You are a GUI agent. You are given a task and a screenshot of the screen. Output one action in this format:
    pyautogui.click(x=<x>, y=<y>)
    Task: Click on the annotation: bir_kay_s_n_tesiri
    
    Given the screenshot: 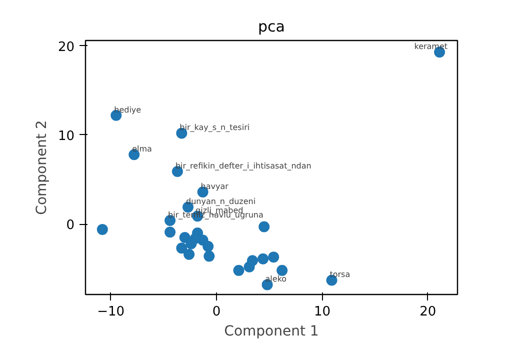 What is the action you would take?
    pyautogui.click(x=215, y=127)
    